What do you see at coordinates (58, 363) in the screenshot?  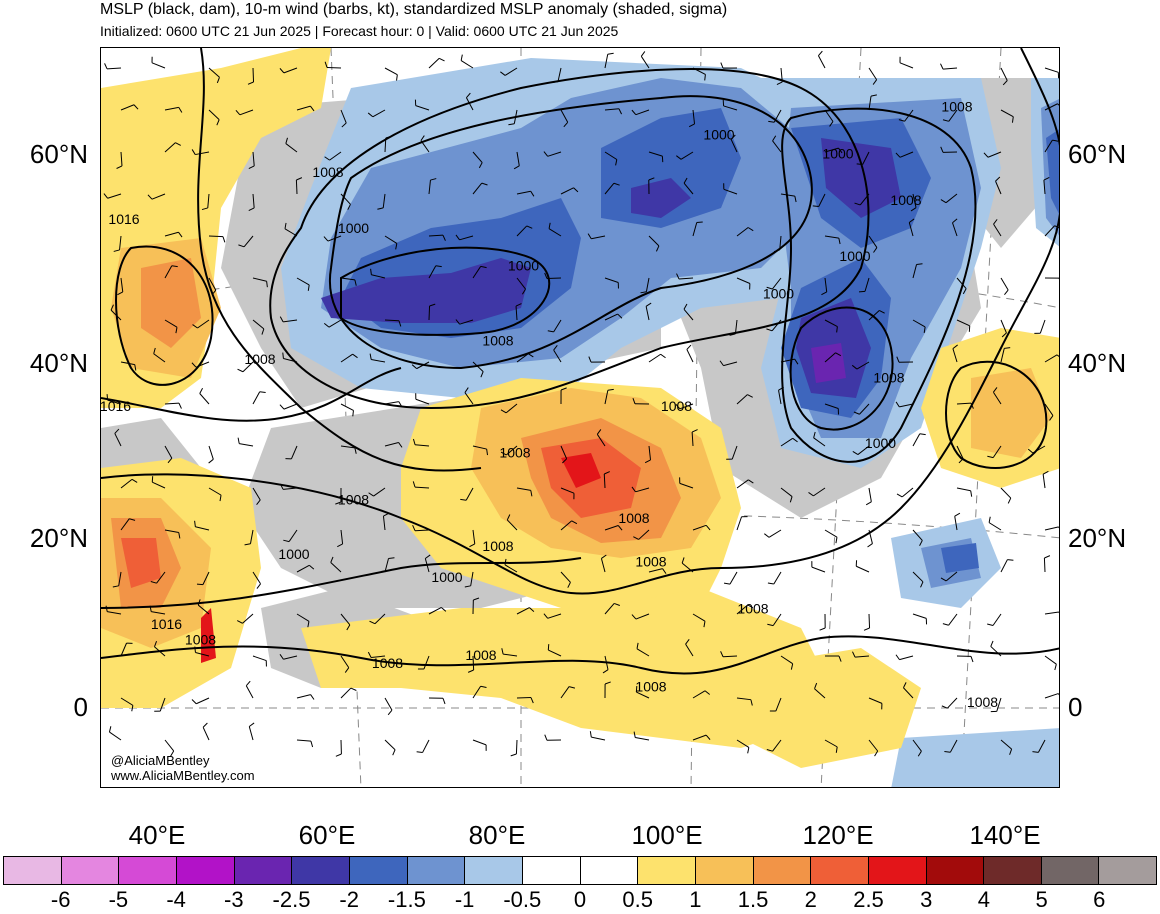 I see `lat-label-left-40: 40°N` at bounding box center [58, 363].